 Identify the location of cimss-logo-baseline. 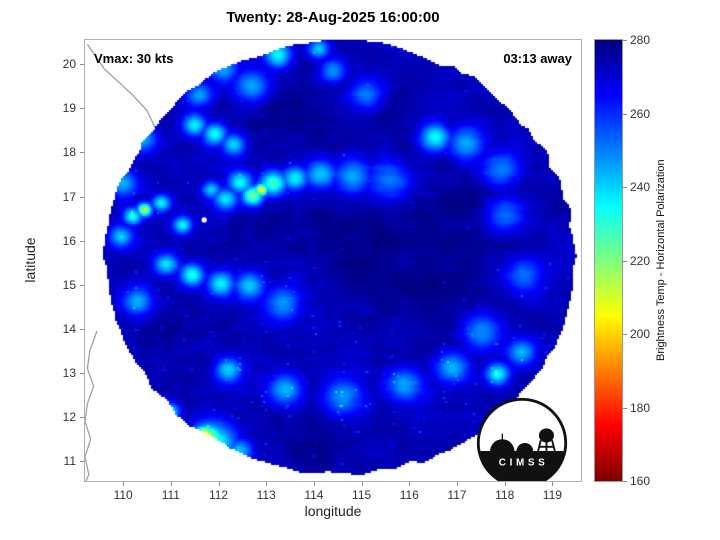
(522, 452).